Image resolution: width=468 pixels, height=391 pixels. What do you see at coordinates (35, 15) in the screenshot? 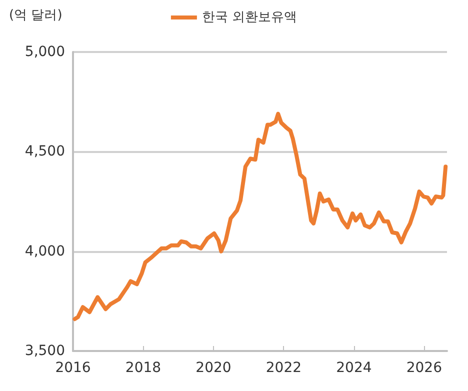
I see `y-axis-title: (억 달러)` at bounding box center [35, 15].